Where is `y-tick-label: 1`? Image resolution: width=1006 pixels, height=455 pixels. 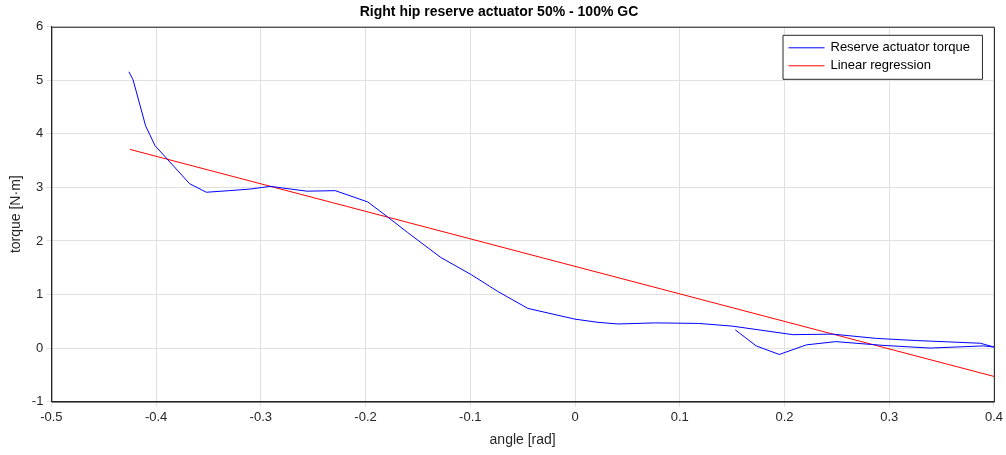
y-tick-label: 1 is located at coordinates (40, 294).